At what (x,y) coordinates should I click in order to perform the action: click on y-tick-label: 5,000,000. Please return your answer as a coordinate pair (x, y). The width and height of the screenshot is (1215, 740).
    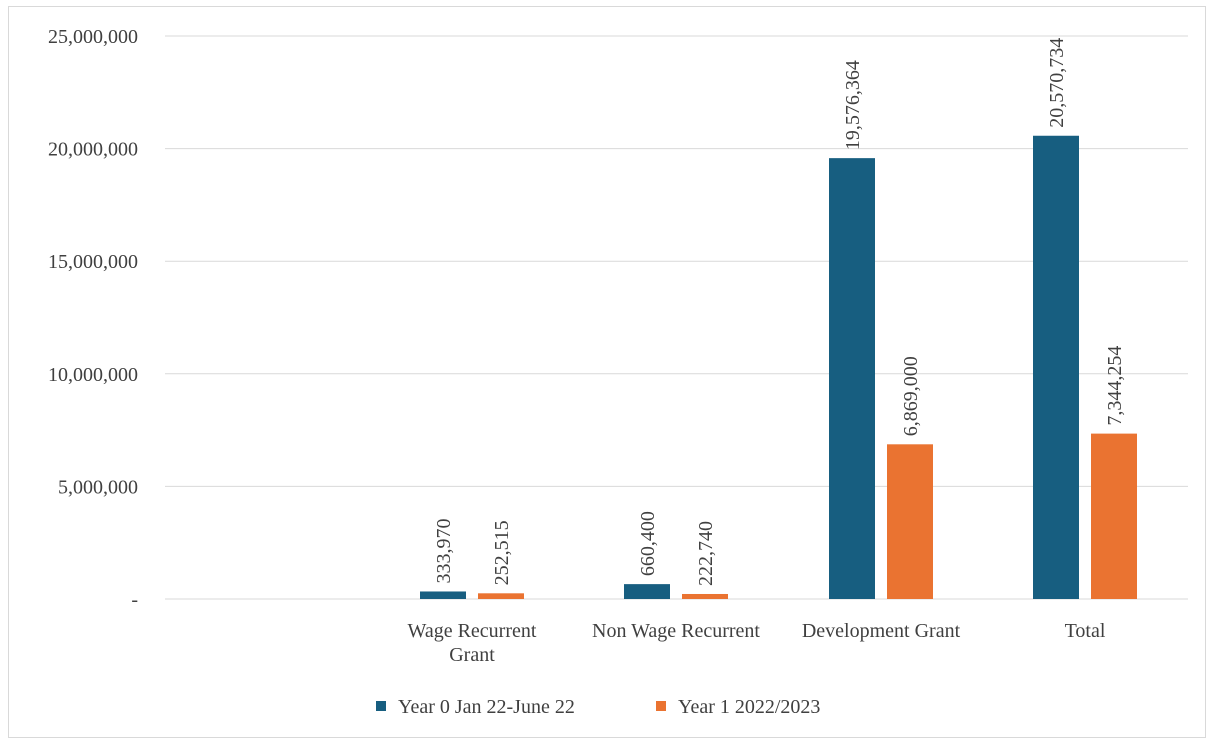
    Looking at the image, I should click on (98, 487).